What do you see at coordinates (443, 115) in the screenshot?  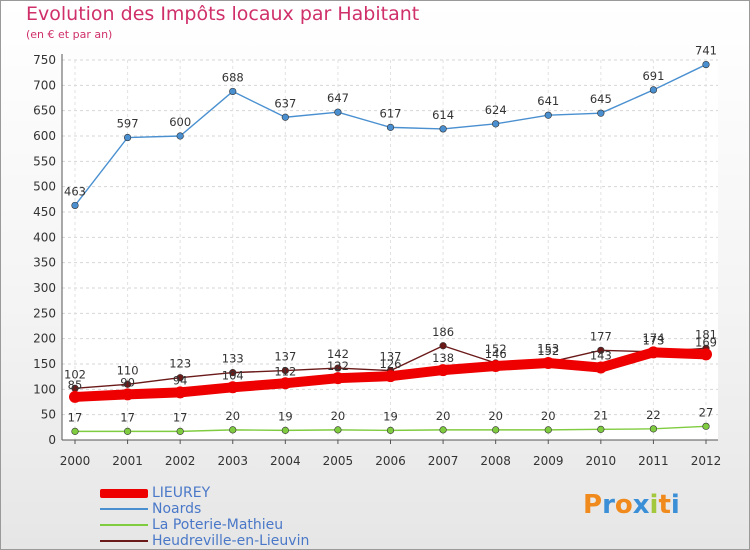 I see `data-label-noards: 614` at bounding box center [443, 115].